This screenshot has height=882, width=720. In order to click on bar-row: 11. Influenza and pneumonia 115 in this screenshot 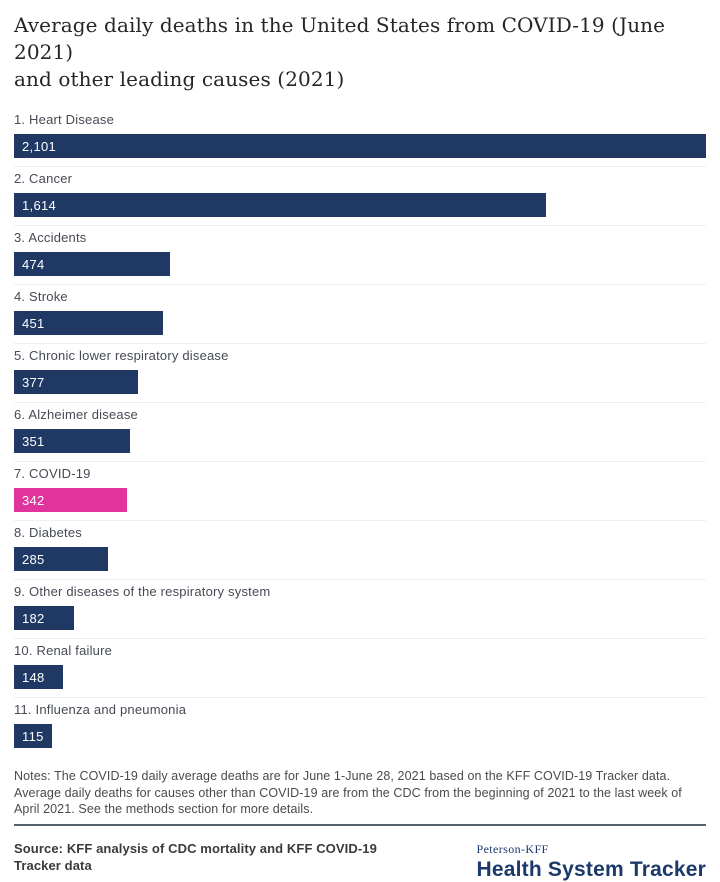, I will do `click(360, 727)`.